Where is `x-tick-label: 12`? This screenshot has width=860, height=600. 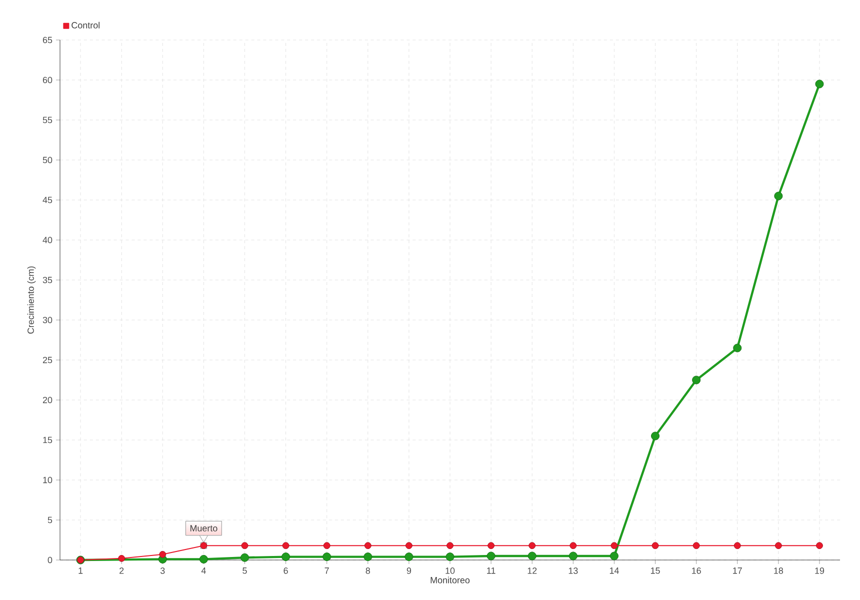
x-tick-label: 12 is located at coordinates (532, 571).